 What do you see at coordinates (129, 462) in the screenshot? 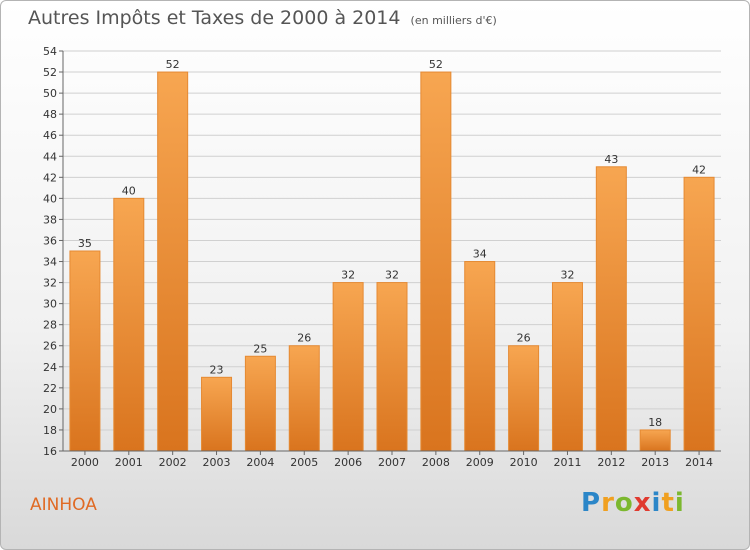
I see `x-tick-label: 2001` at bounding box center [129, 462].